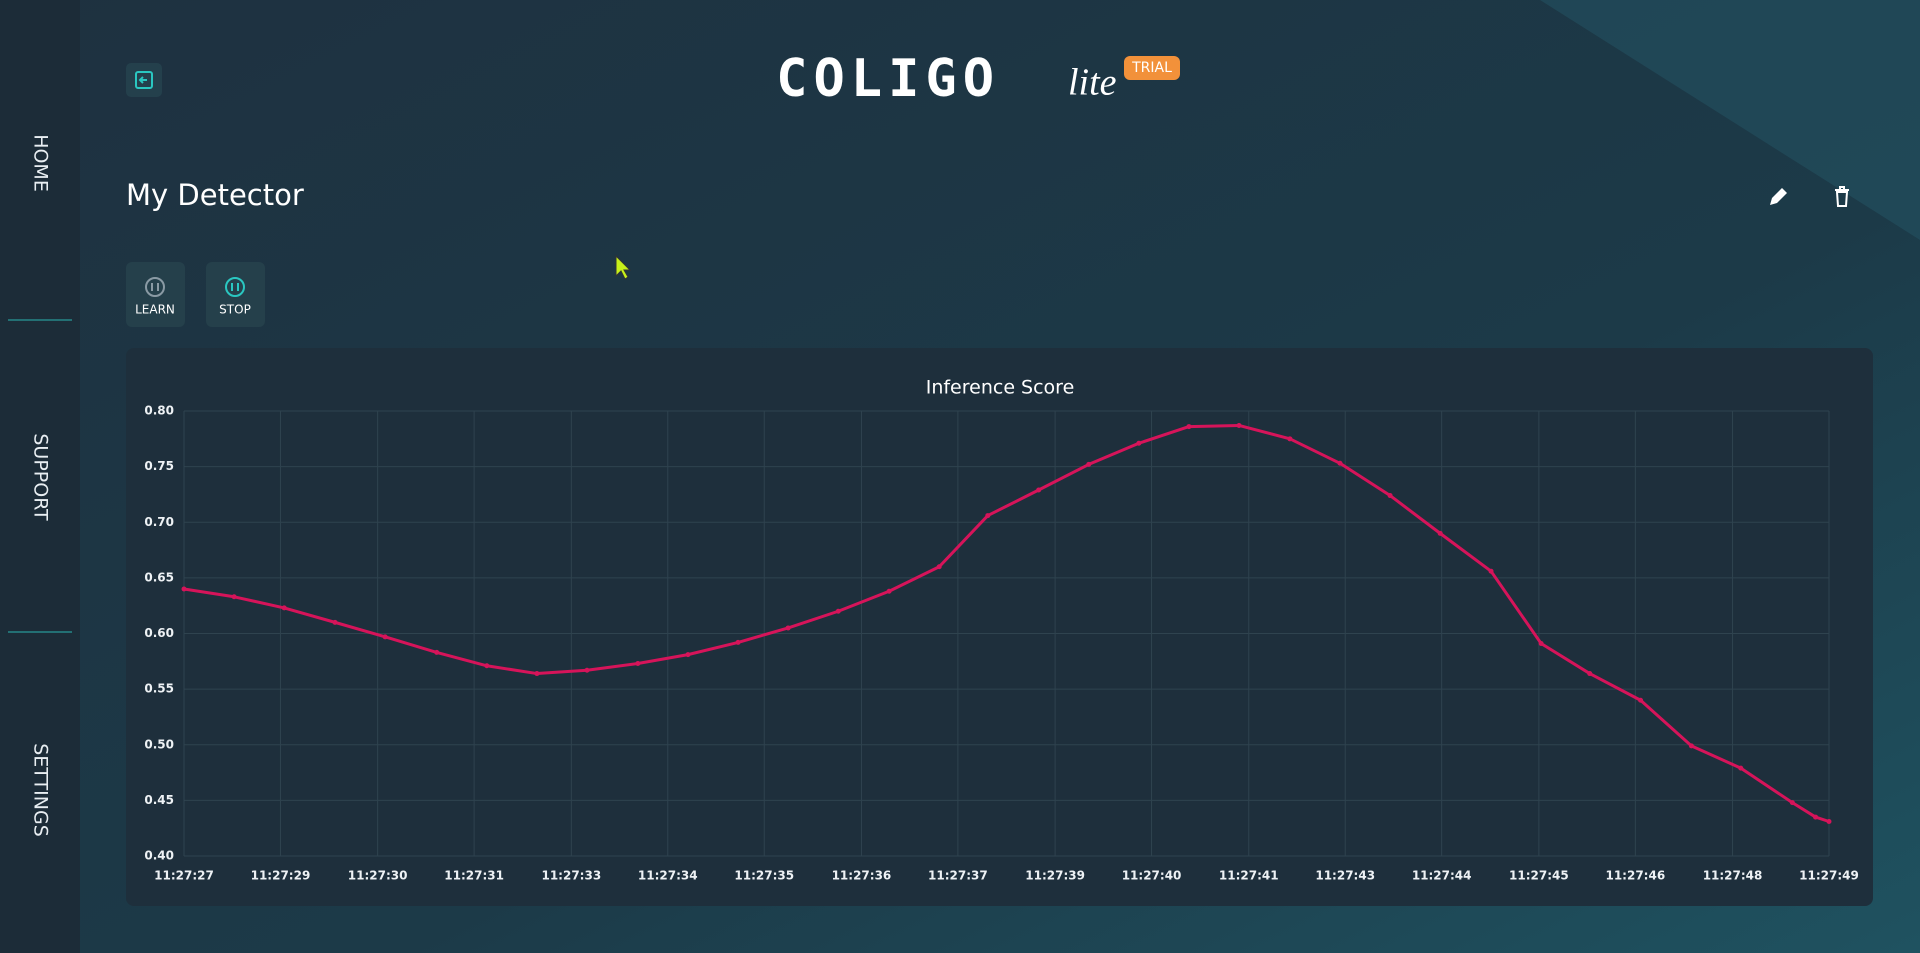 This screenshot has width=1920, height=953. What do you see at coordinates (159, 856) in the screenshot?
I see `y-tick-label: 0.40` at bounding box center [159, 856].